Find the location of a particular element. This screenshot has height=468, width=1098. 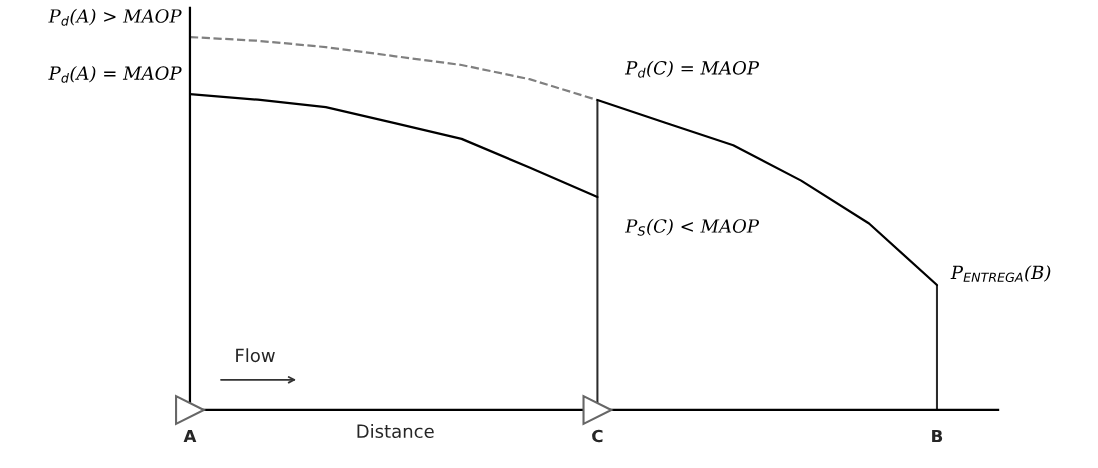

annotation: P$_{d}$(A) = MAOP is located at coordinates (115, 74).